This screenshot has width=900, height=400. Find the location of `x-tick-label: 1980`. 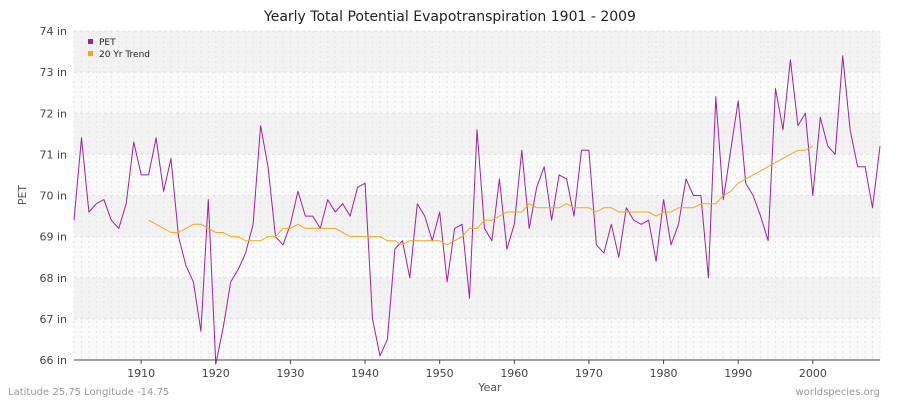

x-tick-label: 1980 is located at coordinates (664, 373).